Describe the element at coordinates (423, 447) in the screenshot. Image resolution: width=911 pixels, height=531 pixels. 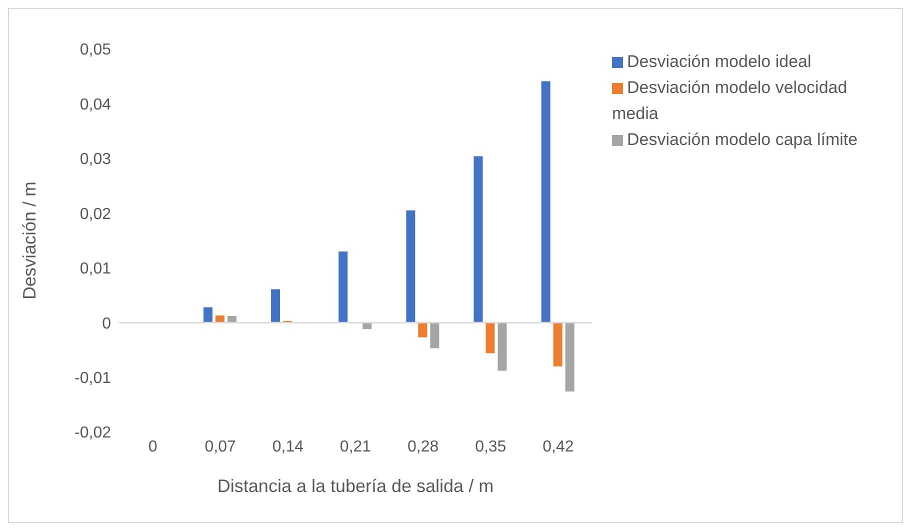
I see `x-tick-label: 0,28` at that location.